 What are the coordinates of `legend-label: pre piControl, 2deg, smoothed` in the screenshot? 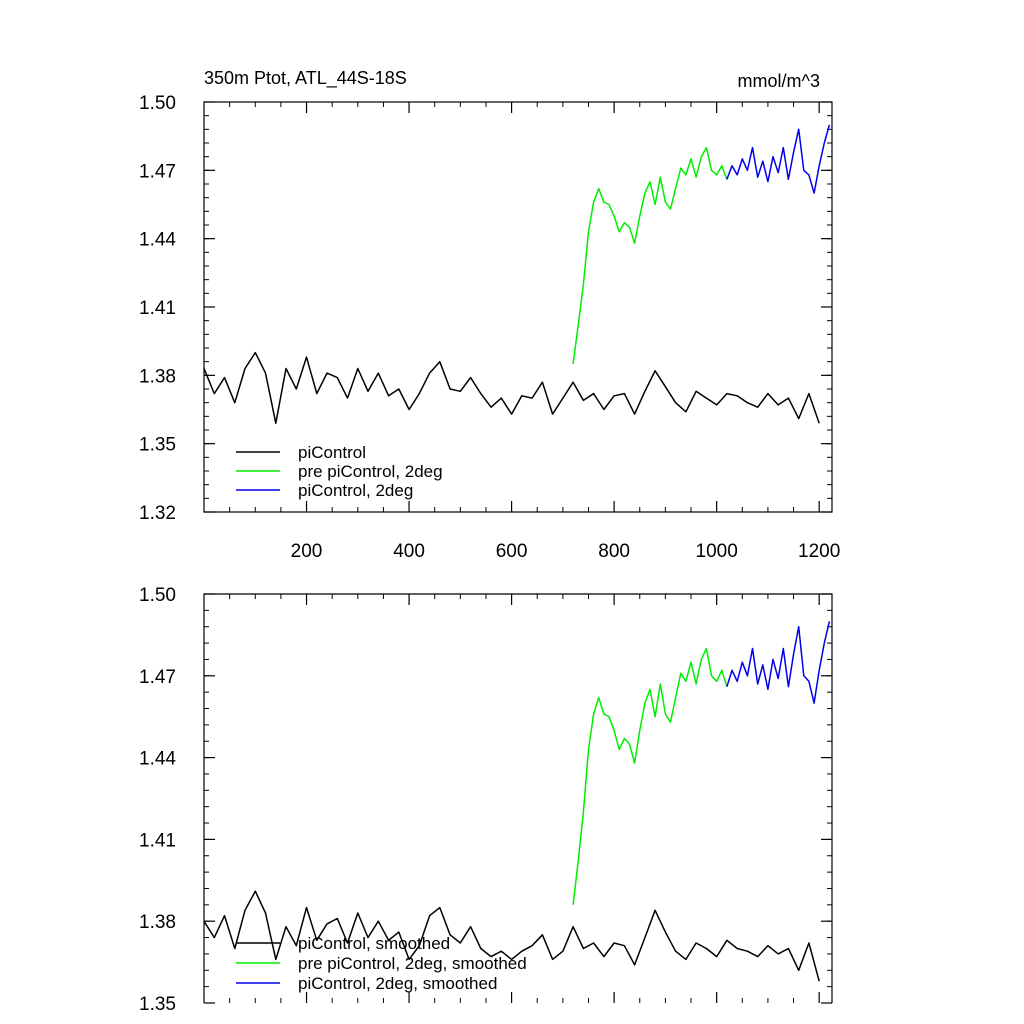 It's located at (412, 963).